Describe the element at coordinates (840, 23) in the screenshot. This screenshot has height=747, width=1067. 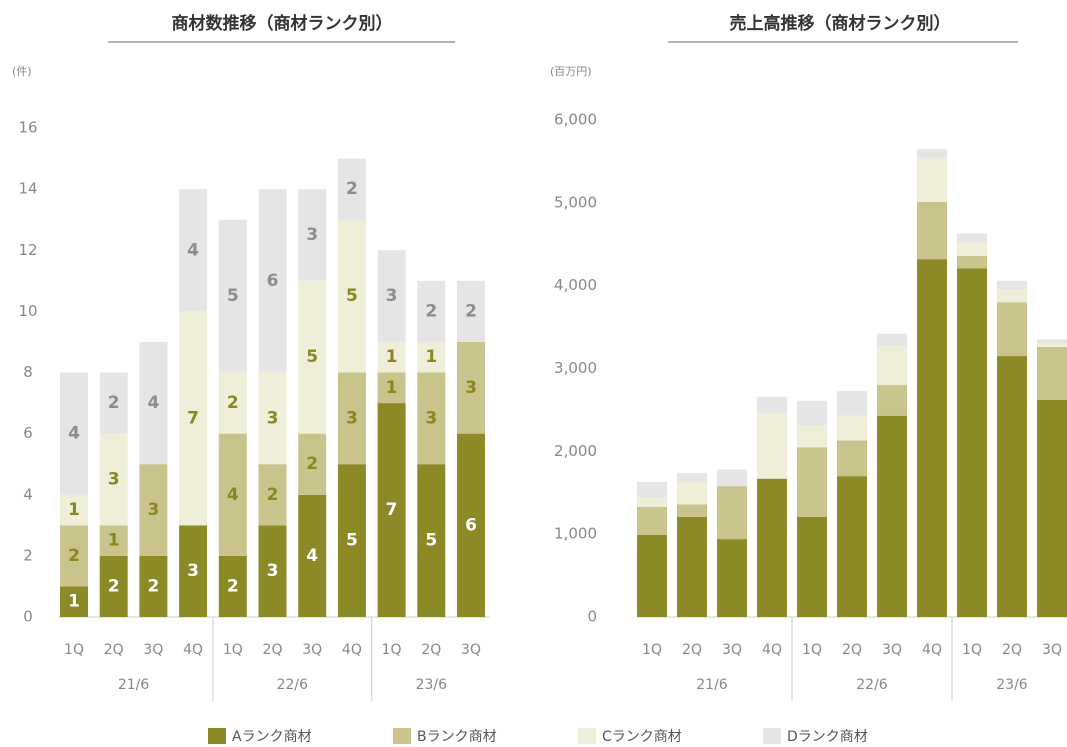
I see `chart-title: 売上高推移（商材ランク別）` at that location.